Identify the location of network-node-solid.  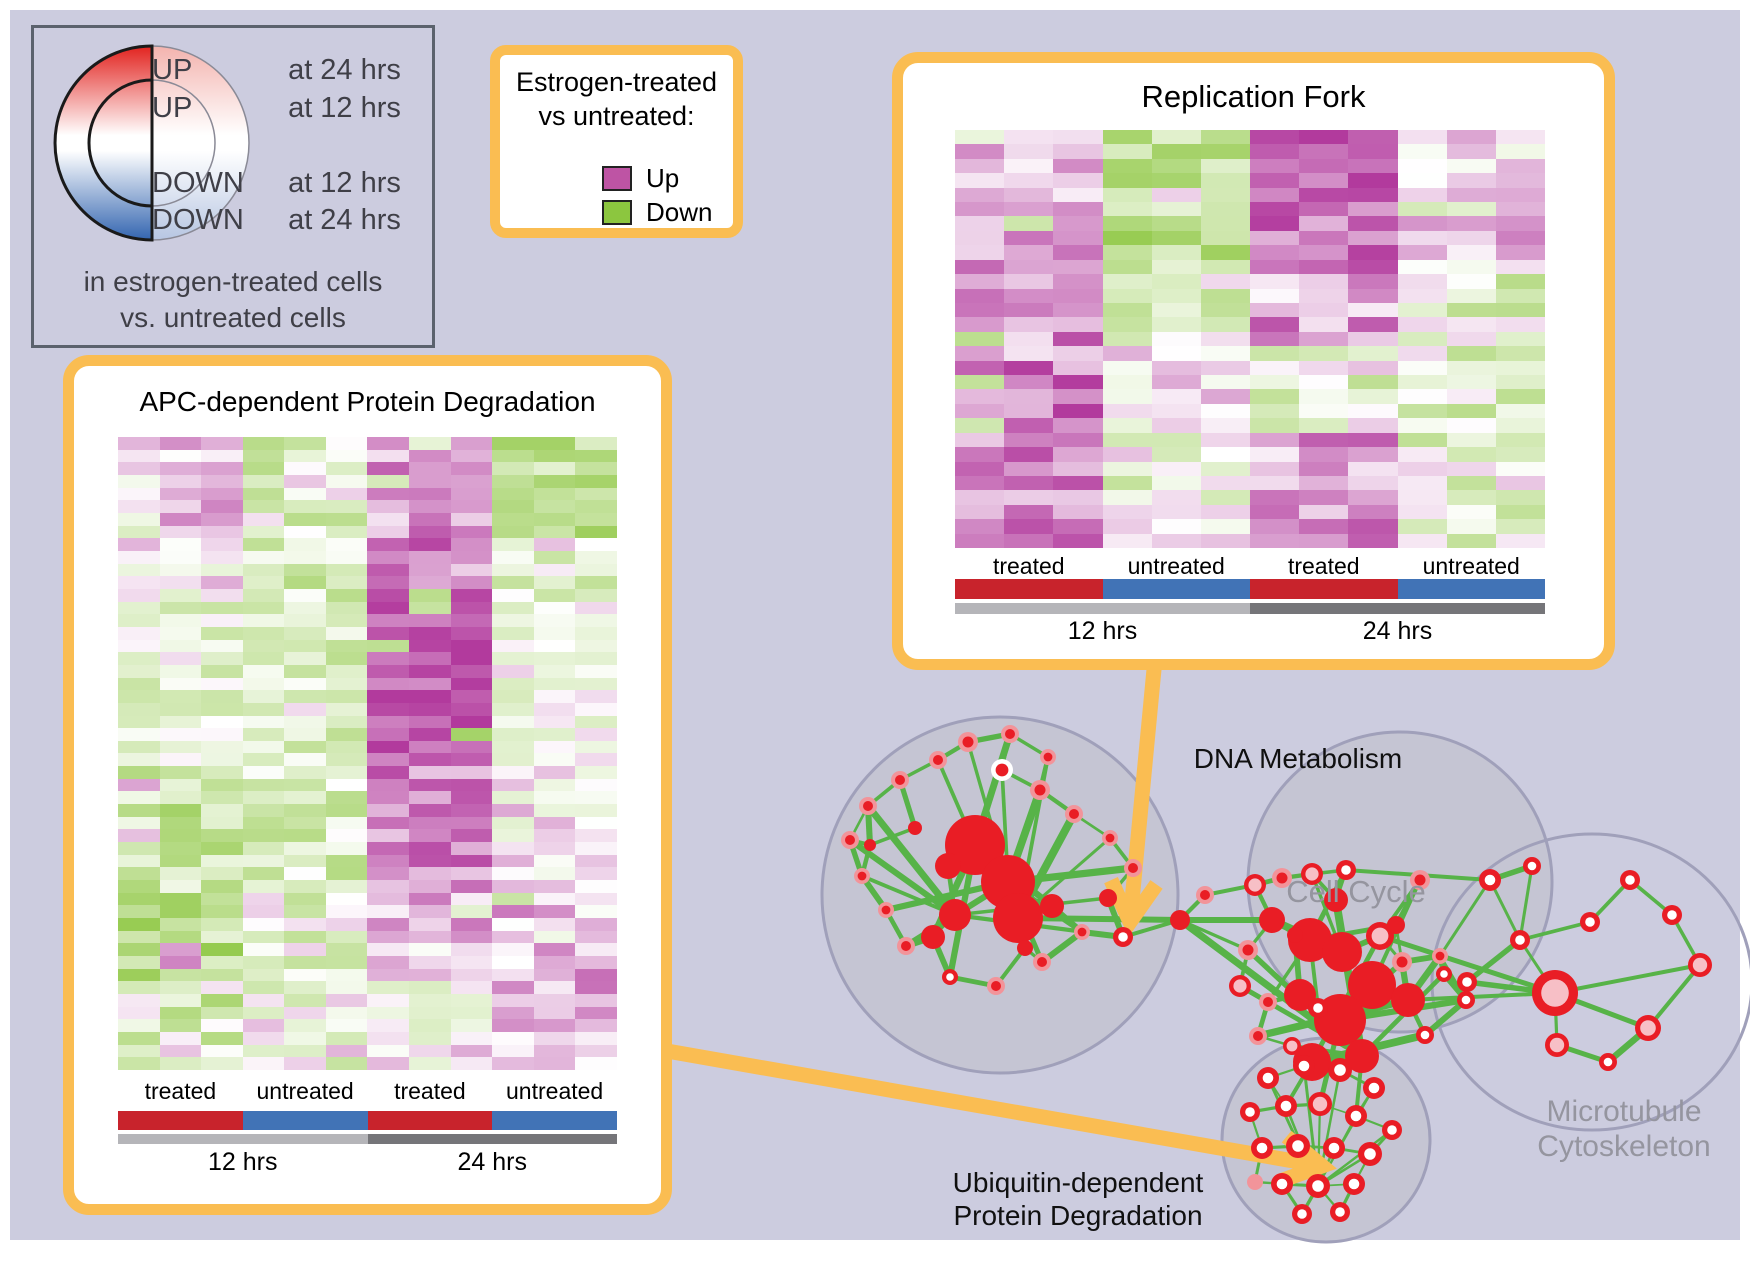
(1408, 1000).